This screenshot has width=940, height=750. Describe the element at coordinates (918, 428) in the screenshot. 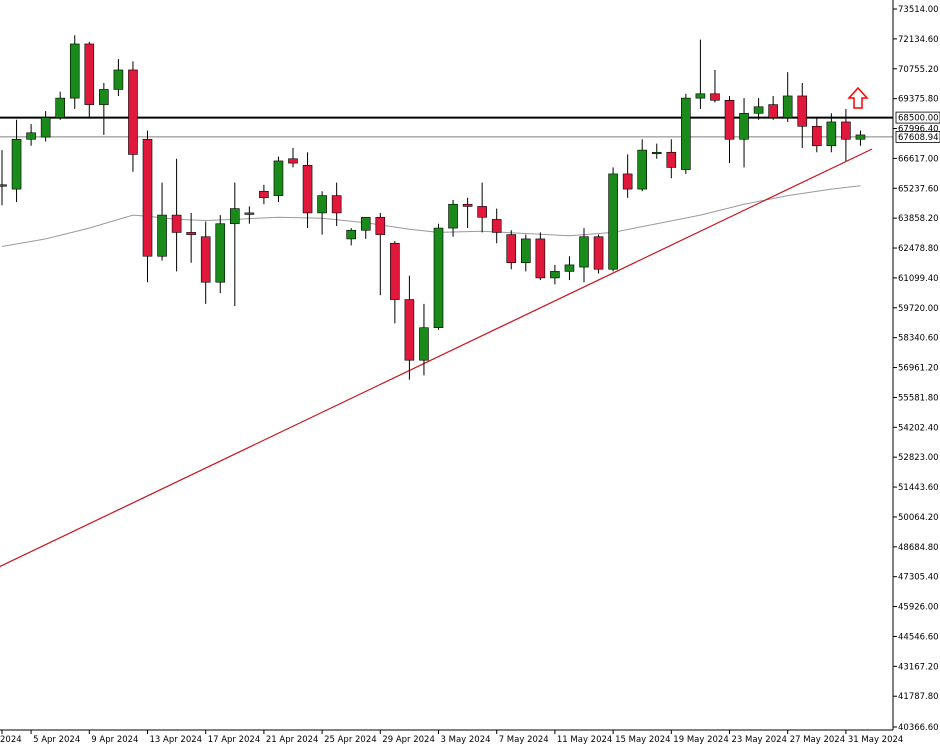

I see `y-tick-label: 54202.40` at that location.